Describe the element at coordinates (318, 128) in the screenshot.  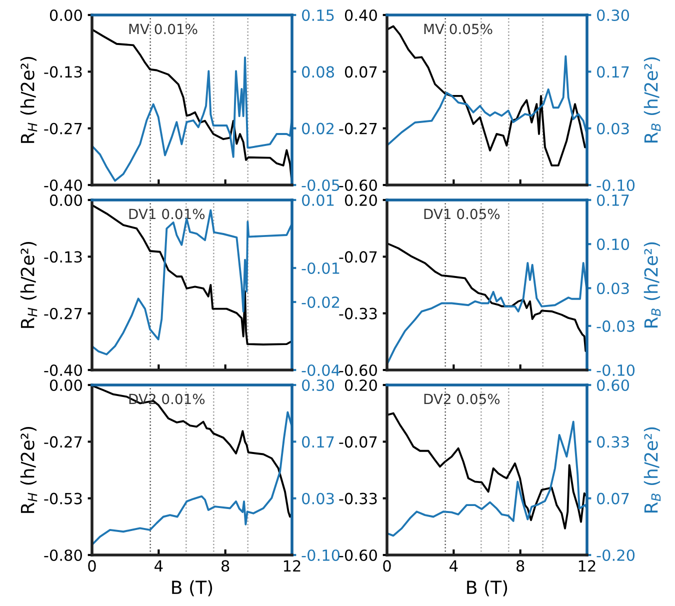
I see `y2-tick-label: 0.02` at that location.